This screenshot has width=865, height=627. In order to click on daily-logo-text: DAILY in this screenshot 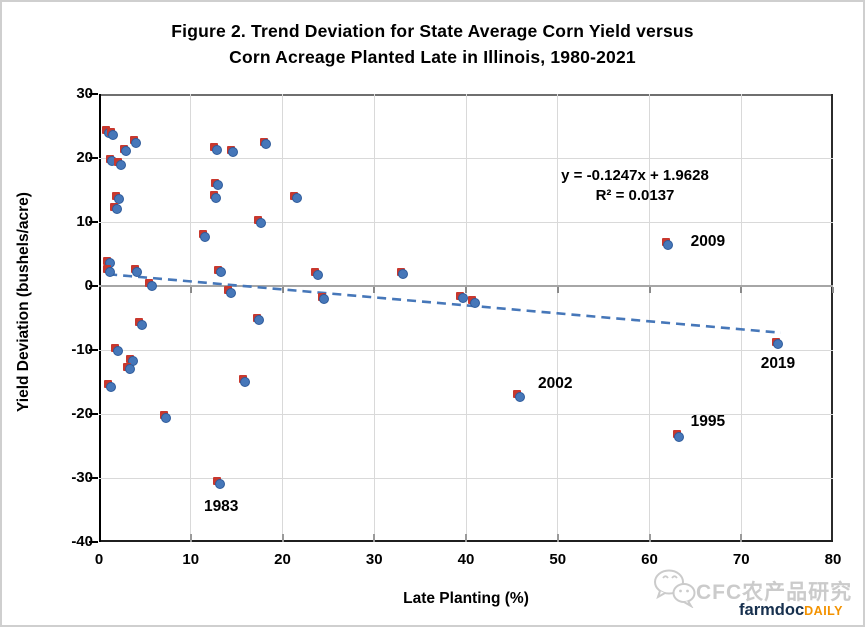, I will do `click(823, 611)`.